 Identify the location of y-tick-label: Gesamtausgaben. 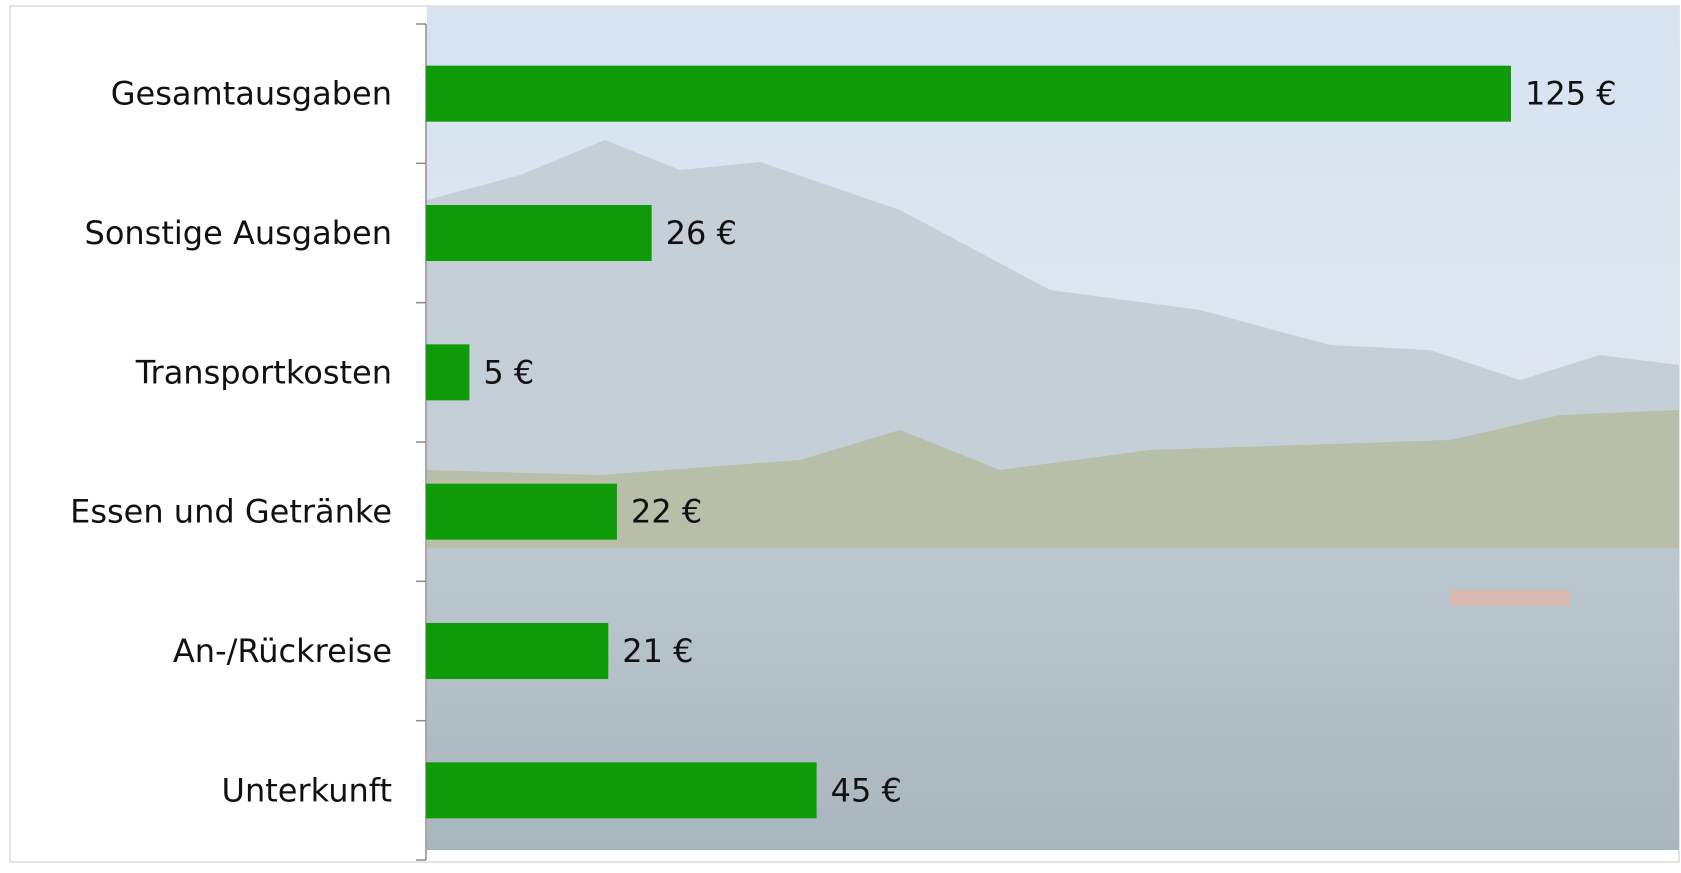
(251, 94).